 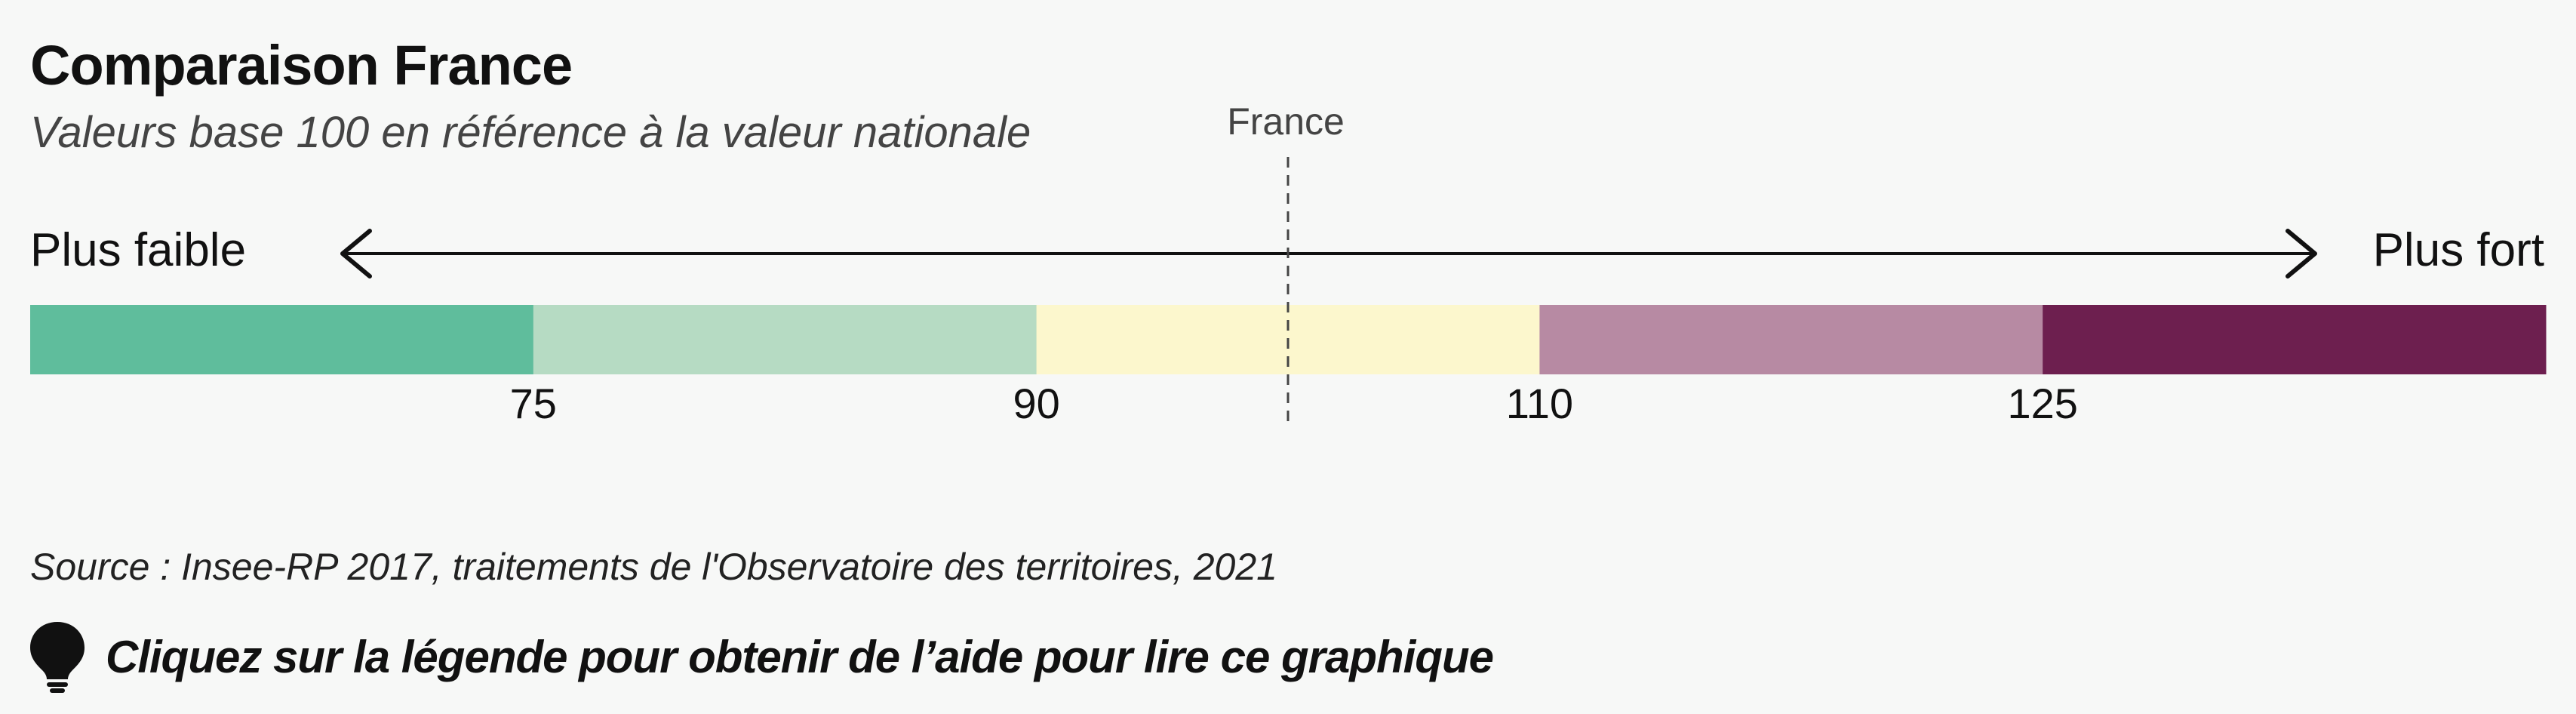 I want to click on tick-label: 75, so click(x=533, y=403).